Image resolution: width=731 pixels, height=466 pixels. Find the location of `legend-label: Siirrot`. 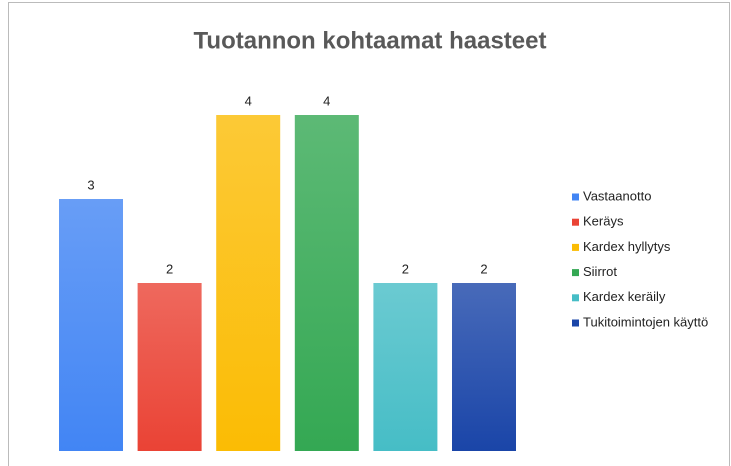

legend-label: Siirrot is located at coordinates (600, 271).